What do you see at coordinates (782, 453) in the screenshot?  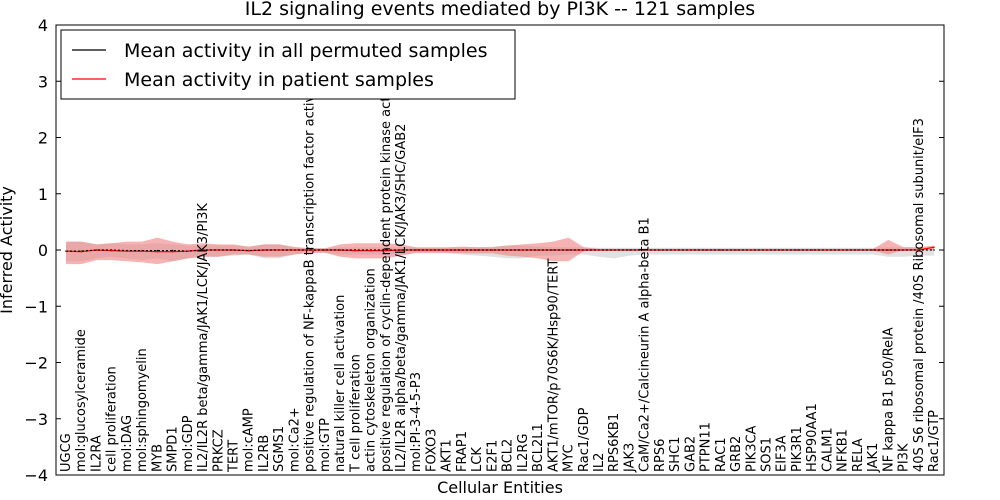 I see `x-category-label: EIF3A` at bounding box center [782, 453].